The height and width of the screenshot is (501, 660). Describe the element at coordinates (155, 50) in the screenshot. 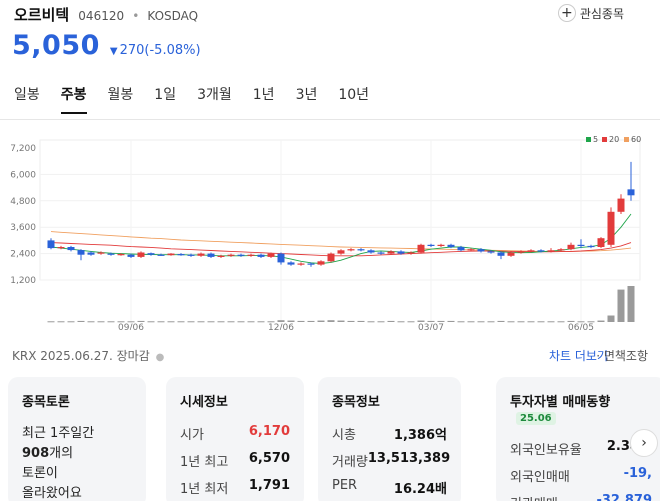

I see `price-change: ▼ 270(-5.08%)` at that location.